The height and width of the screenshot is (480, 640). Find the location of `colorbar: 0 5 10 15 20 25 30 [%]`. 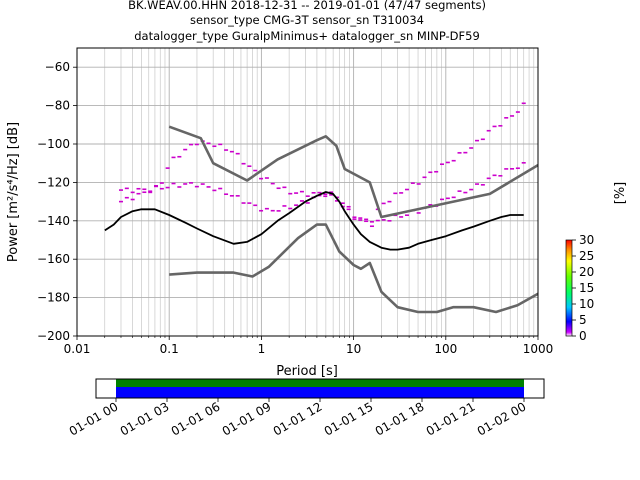

colorbar: 0 5 10 15 20 25 30 [%] is located at coordinates (596, 262).